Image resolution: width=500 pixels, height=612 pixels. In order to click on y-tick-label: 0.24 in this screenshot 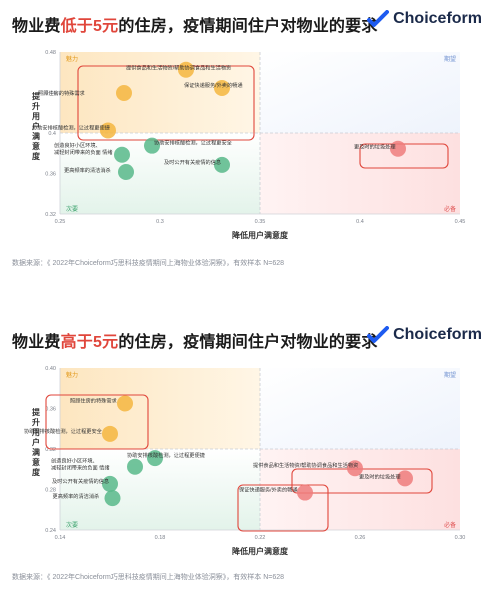, I will do `click(50, 531)`.